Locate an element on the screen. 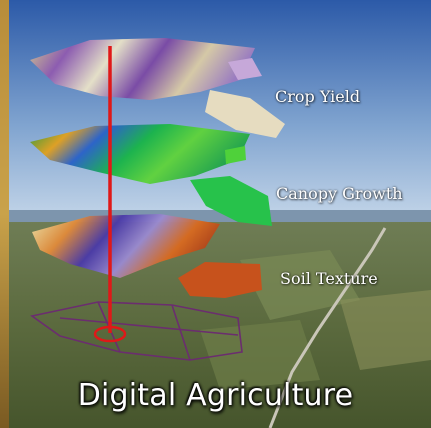  field-outline is located at coordinates (136, 331).